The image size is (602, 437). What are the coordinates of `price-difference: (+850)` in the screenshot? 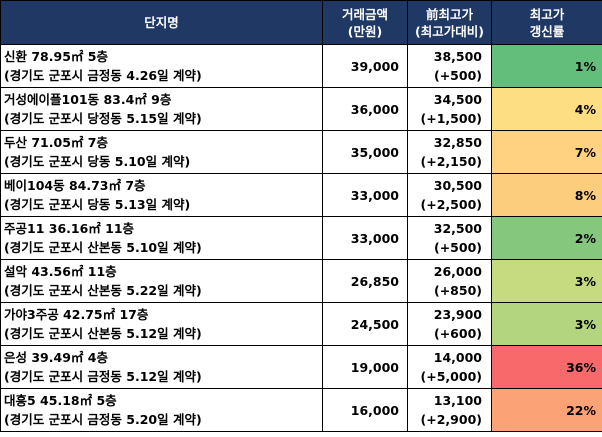 It's located at (458, 290).